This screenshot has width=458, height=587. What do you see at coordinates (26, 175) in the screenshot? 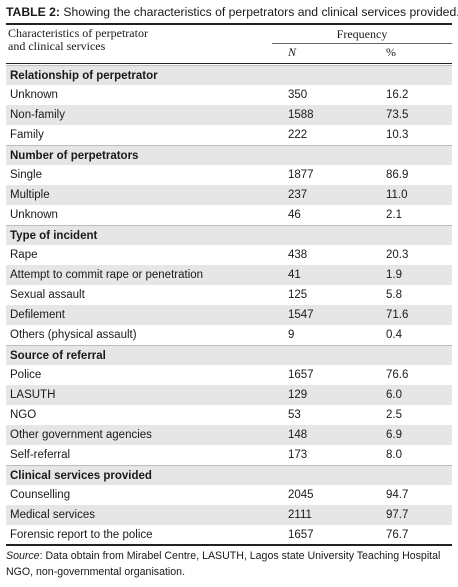
I see `row-label: Single` at bounding box center [26, 175].